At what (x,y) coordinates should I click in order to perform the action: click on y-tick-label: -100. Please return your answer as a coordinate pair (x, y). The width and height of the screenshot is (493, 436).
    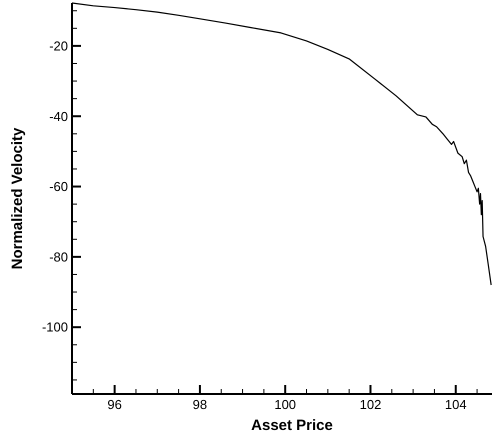
    Looking at the image, I should click on (55, 327).